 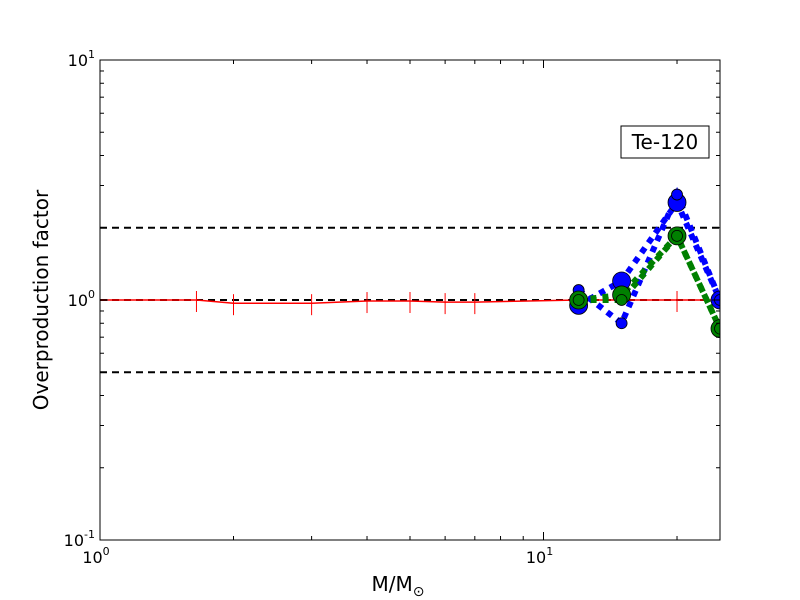 I want to click on x-tick-label-base-0: 10, so click(x=92, y=557).